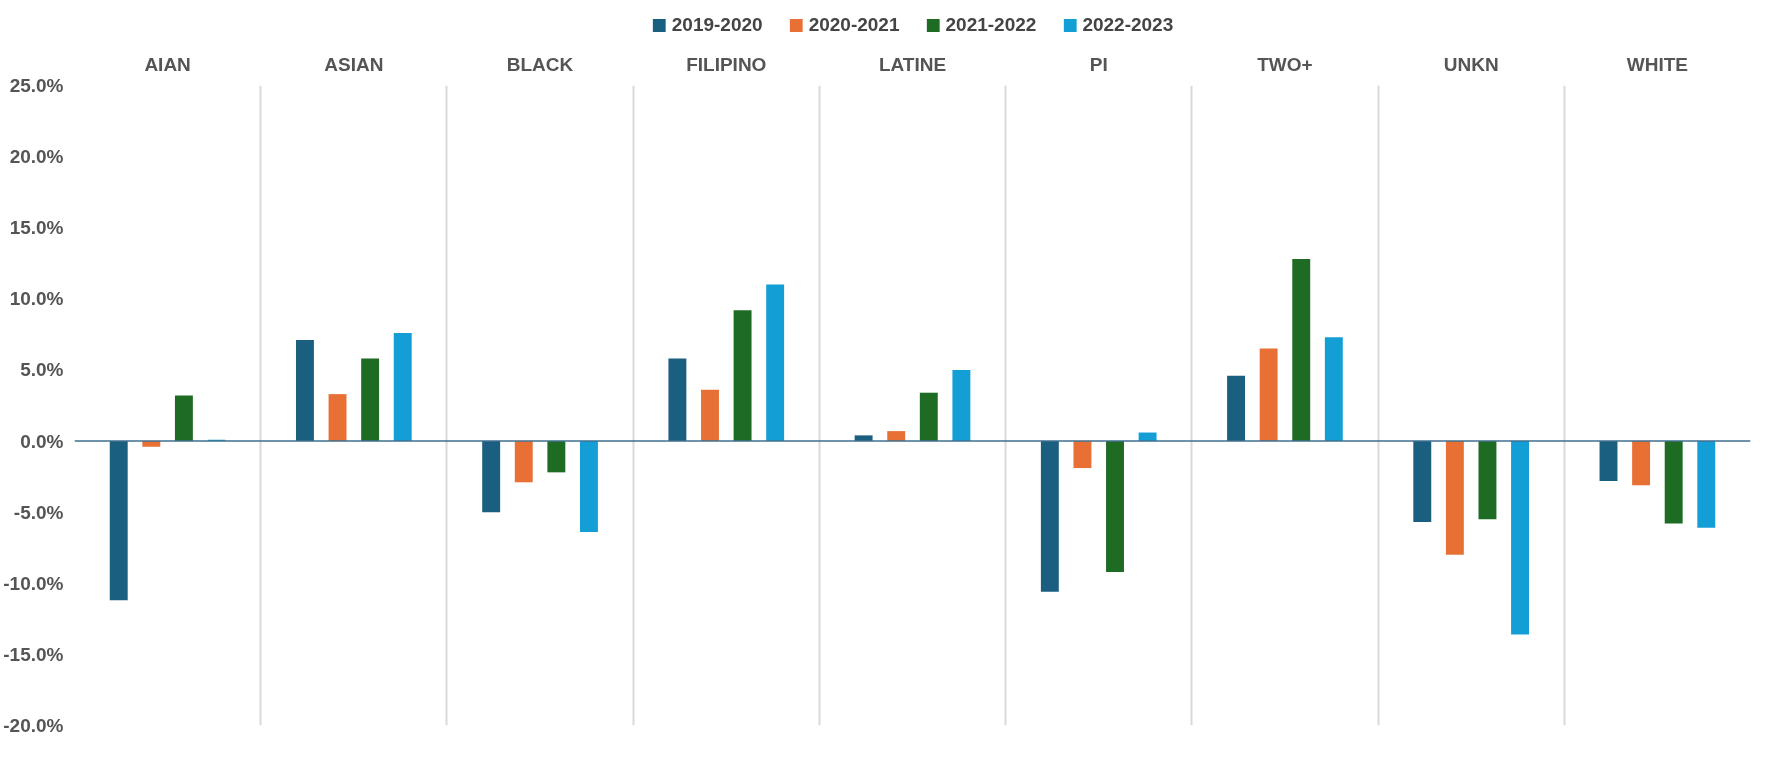  I want to click on x-tick-label: ASIAN, so click(354, 64).